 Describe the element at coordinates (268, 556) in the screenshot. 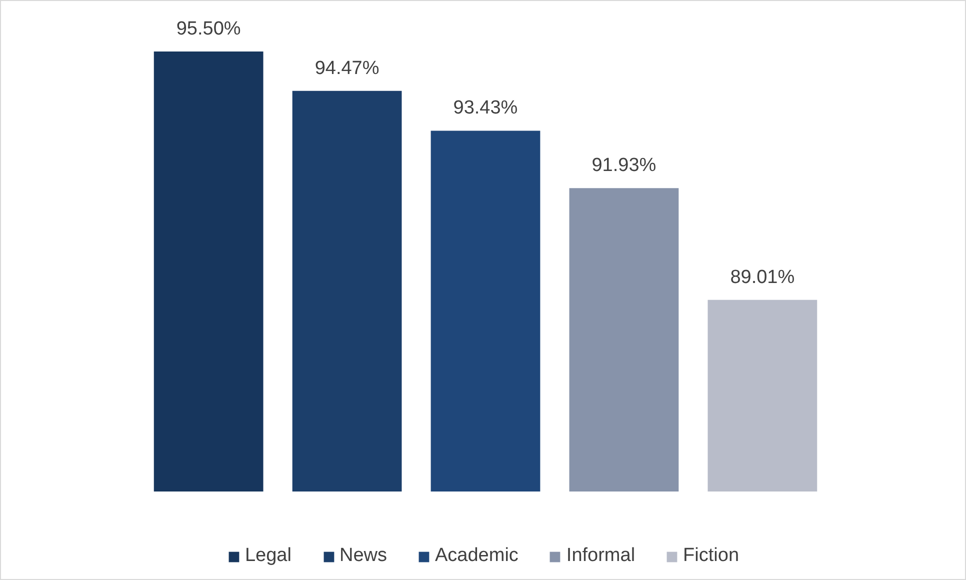

I see `legend-label: Legal` at that location.